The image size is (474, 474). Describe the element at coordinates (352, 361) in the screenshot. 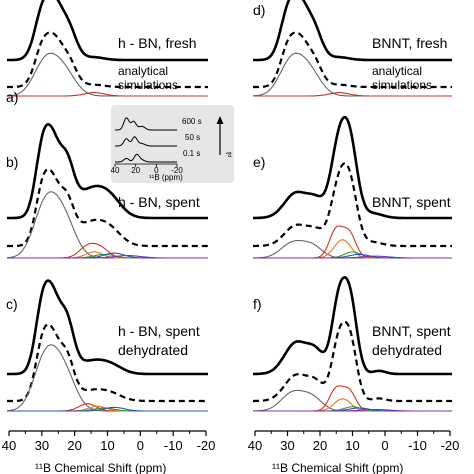

I see `simulated-spectrum-f` at that location.